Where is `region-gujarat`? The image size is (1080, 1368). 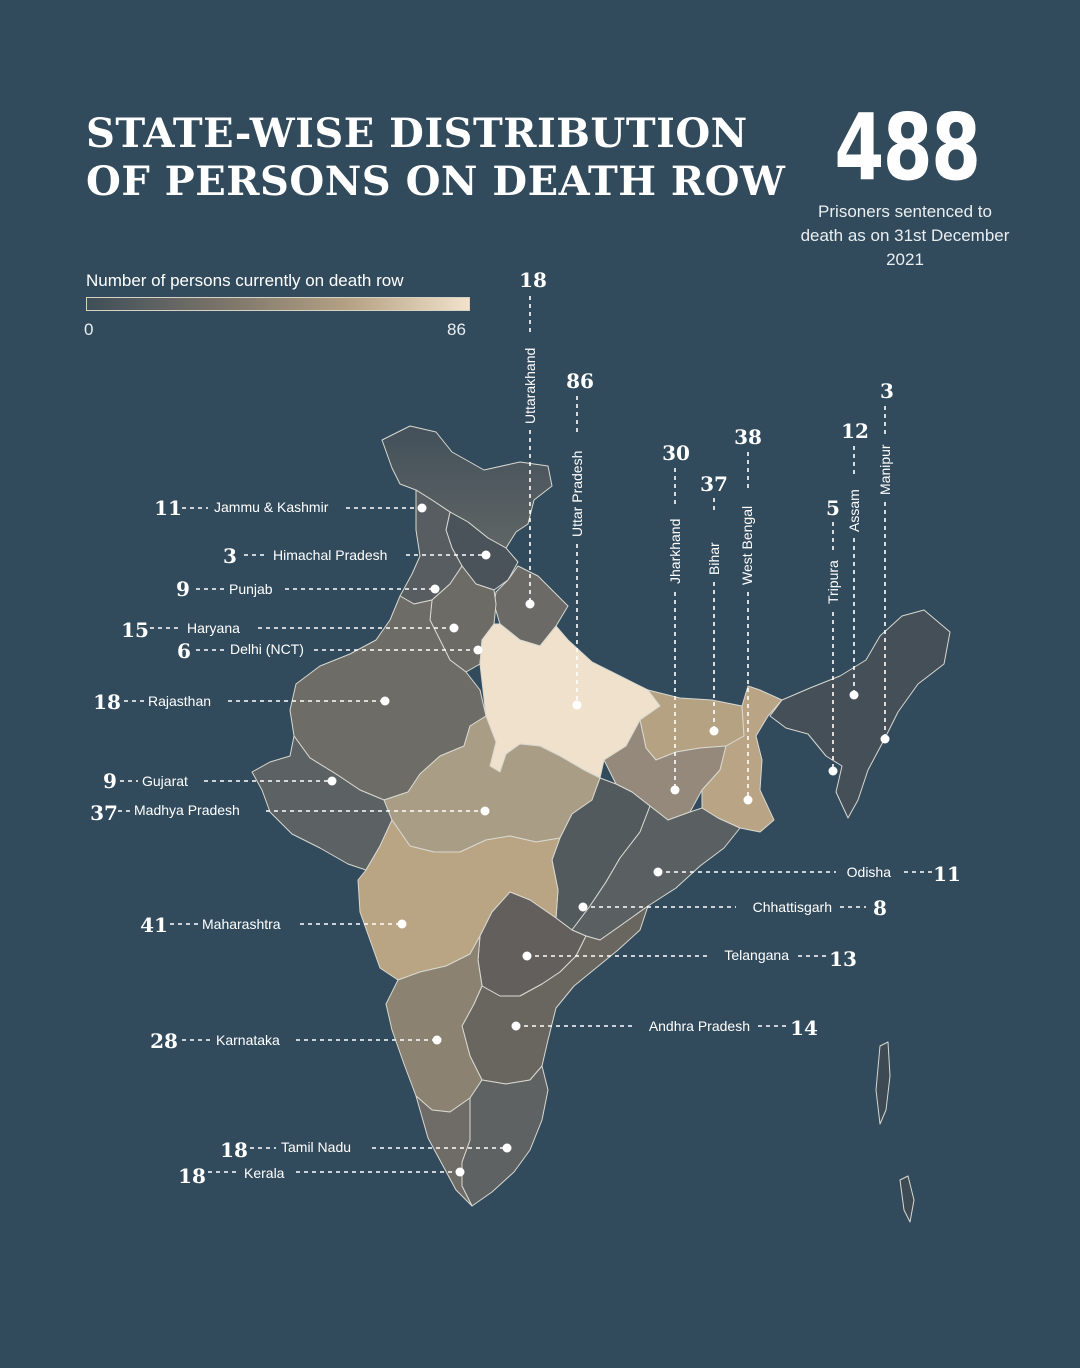
region-gujarat is located at coordinates (322, 803).